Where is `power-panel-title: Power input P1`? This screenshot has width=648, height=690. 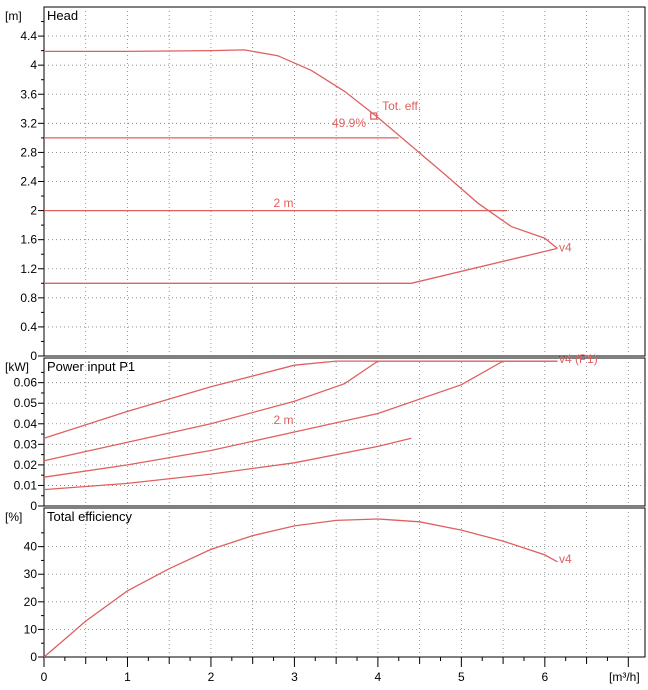
power-panel-title: Power input P1 is located at coordinates (91, 366).